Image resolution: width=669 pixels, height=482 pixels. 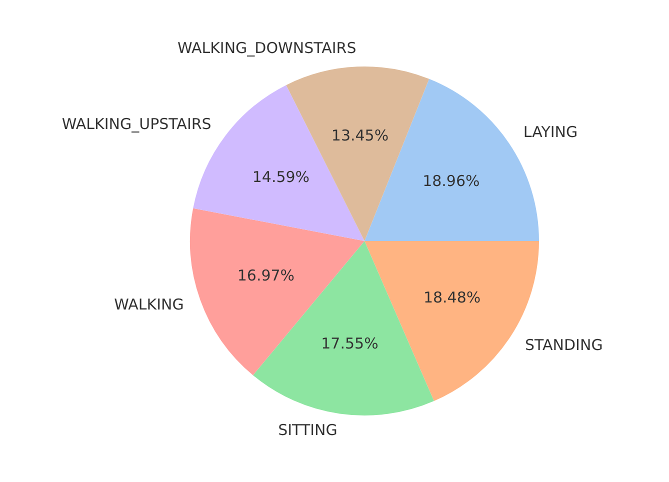 What do you see at coordinates (360, 135) in the screenshot?
I see `data-label: 13.45%` at bounding box center [360, 135].